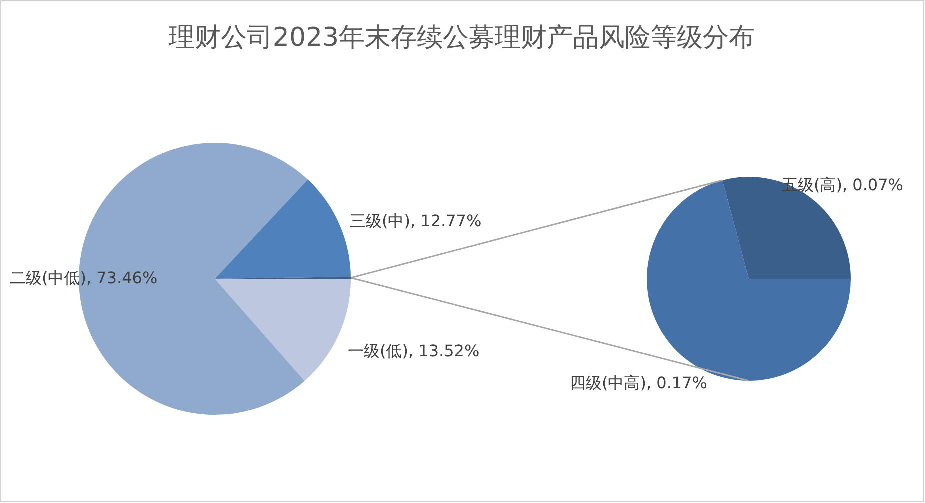 The height and width of the screenshot is (503, 925). I want to click on slice-label: 二级(中低), 73.46%, so click(84, 278).